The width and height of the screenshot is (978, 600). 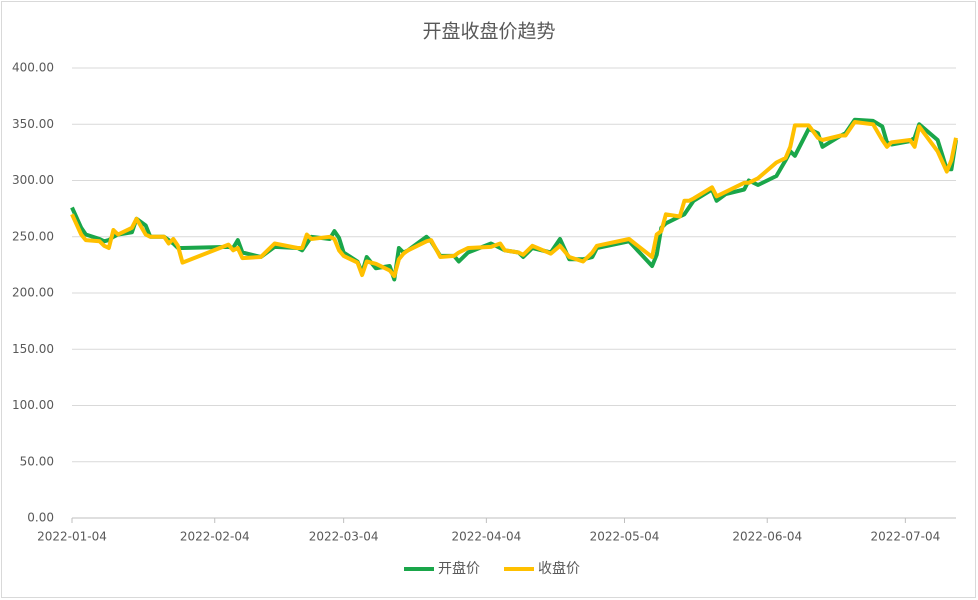 What do you see at coordinates (72, 537) in the screenshot?
I see `x-tick-label: 2022-01-04` at bounding box center [72, 537].